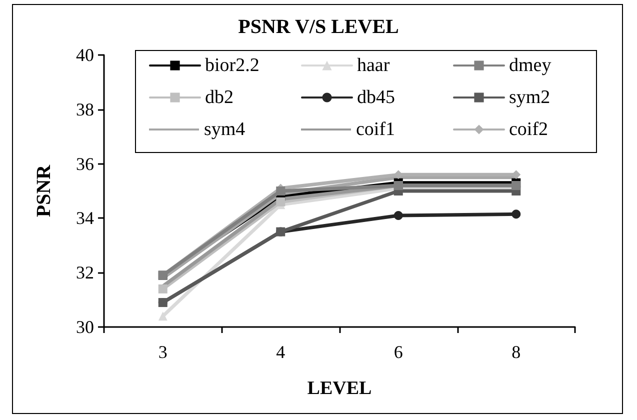  Describe the element at coordinates (85, 55) in the screenshot. I see `y-tick-label: 40` at that location.